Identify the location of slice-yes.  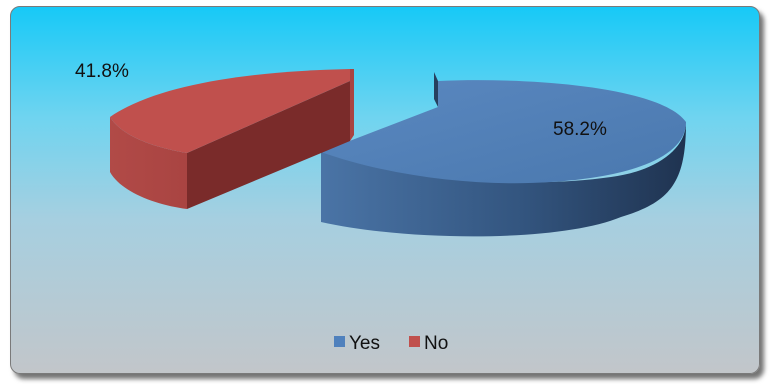
(503, 132).